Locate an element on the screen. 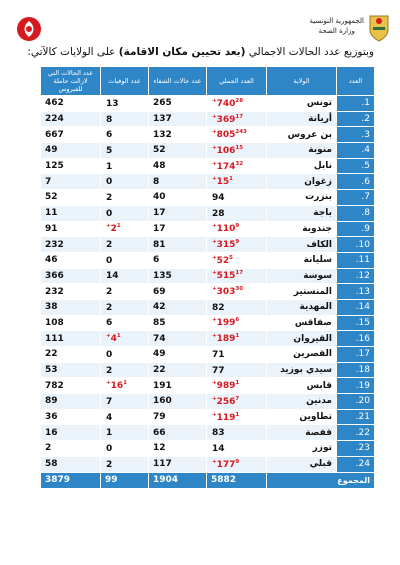  total-cell: 28 is located at coordinates (236, 213).